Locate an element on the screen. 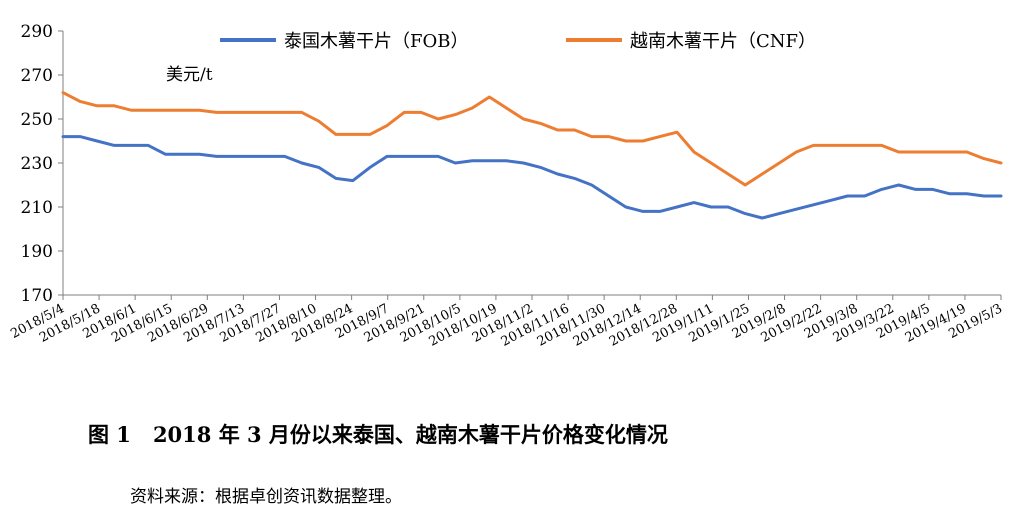  y-axis-ticks: 170 190 210 230 250 270 290 is located at coordinates (42, 164).